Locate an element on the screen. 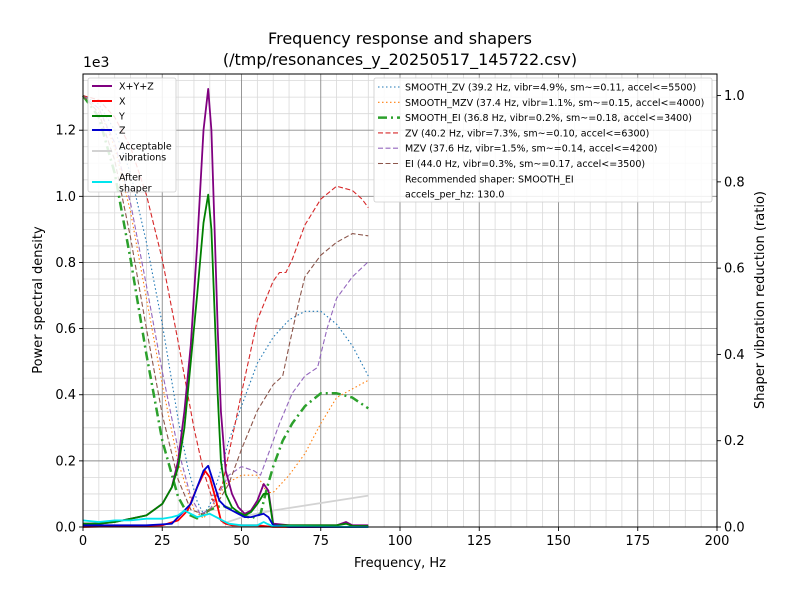 This screenshot has height=604, width=800. psd-line-z is located at coordinates (226, 496).